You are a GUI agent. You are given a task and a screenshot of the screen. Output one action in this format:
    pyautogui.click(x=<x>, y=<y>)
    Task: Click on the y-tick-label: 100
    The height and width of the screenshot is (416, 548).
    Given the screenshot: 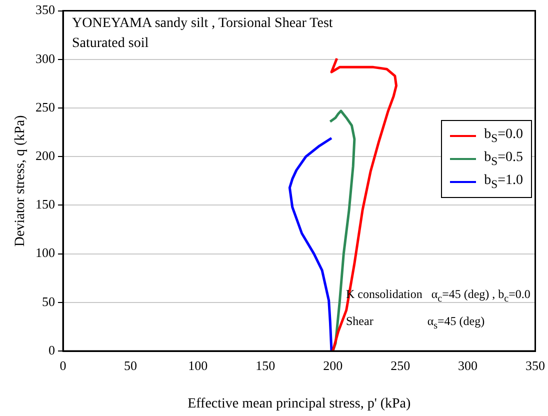 What is the action you would take?
    pyautogui.click(x=45, y=252)
    